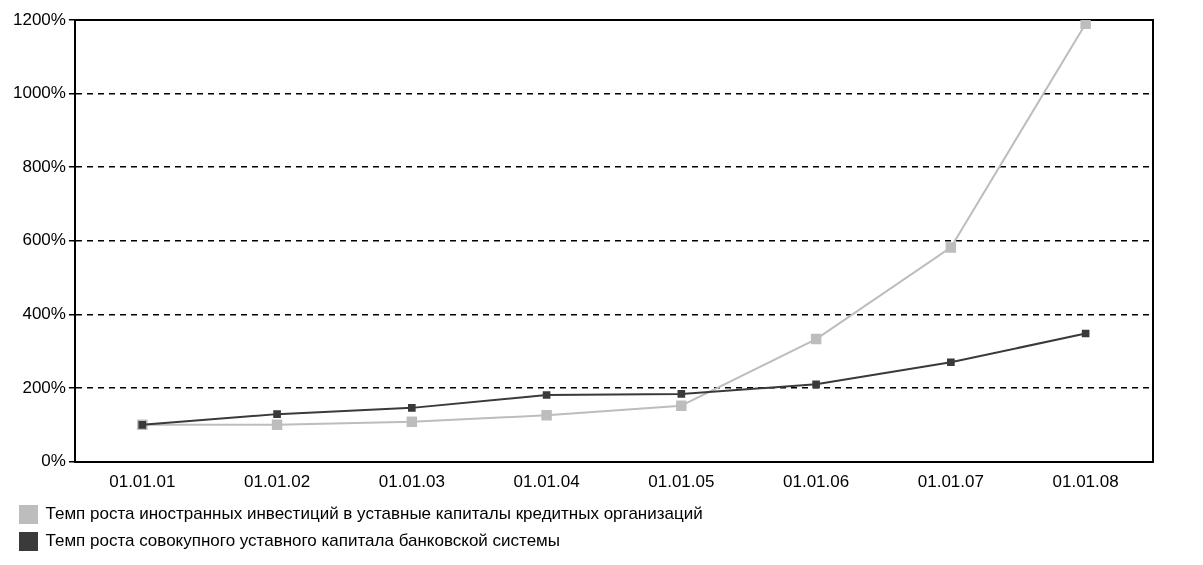  Describe the element at coordinates (546, 482) in the screenshot. I see `x-tick-label: 01.01.04` at that location.